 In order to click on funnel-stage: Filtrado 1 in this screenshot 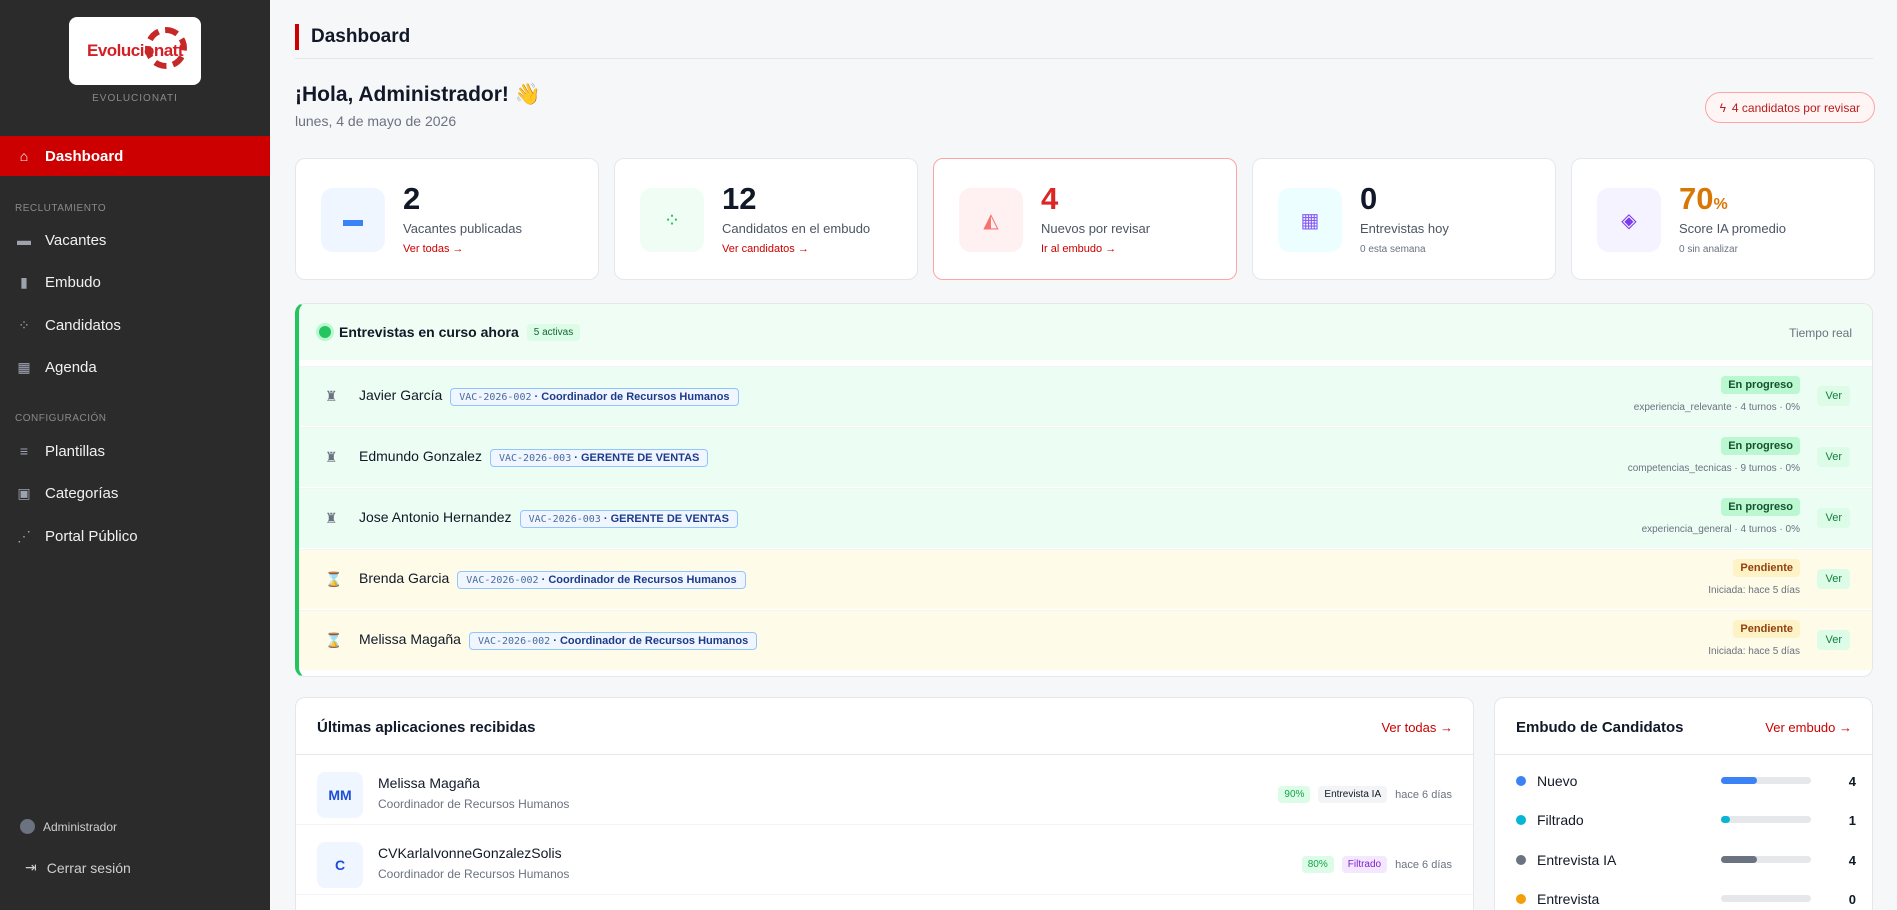, I will do `click(1686, 820)`.